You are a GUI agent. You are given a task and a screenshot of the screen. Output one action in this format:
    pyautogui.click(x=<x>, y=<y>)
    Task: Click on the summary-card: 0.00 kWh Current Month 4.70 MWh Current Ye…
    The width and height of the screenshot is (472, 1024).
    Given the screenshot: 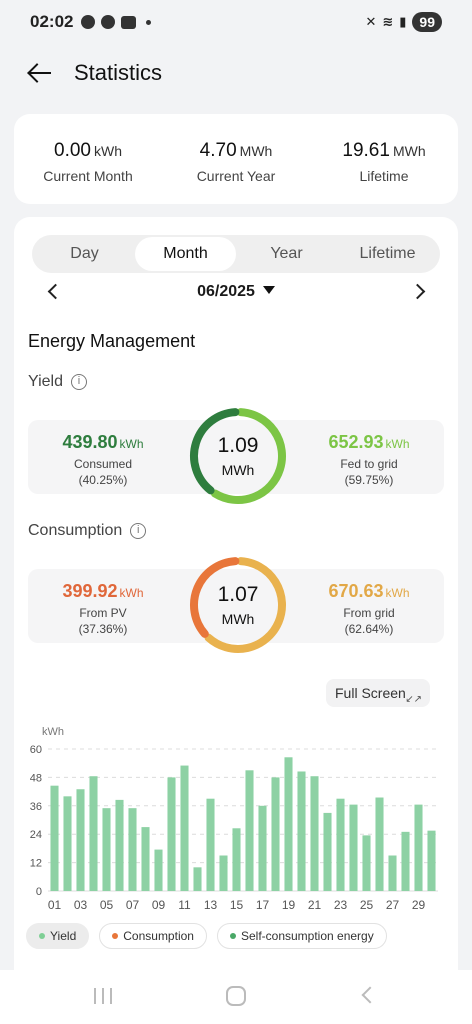 What is the action you would take?
    pyautogui.click(x=236, y=159)
    